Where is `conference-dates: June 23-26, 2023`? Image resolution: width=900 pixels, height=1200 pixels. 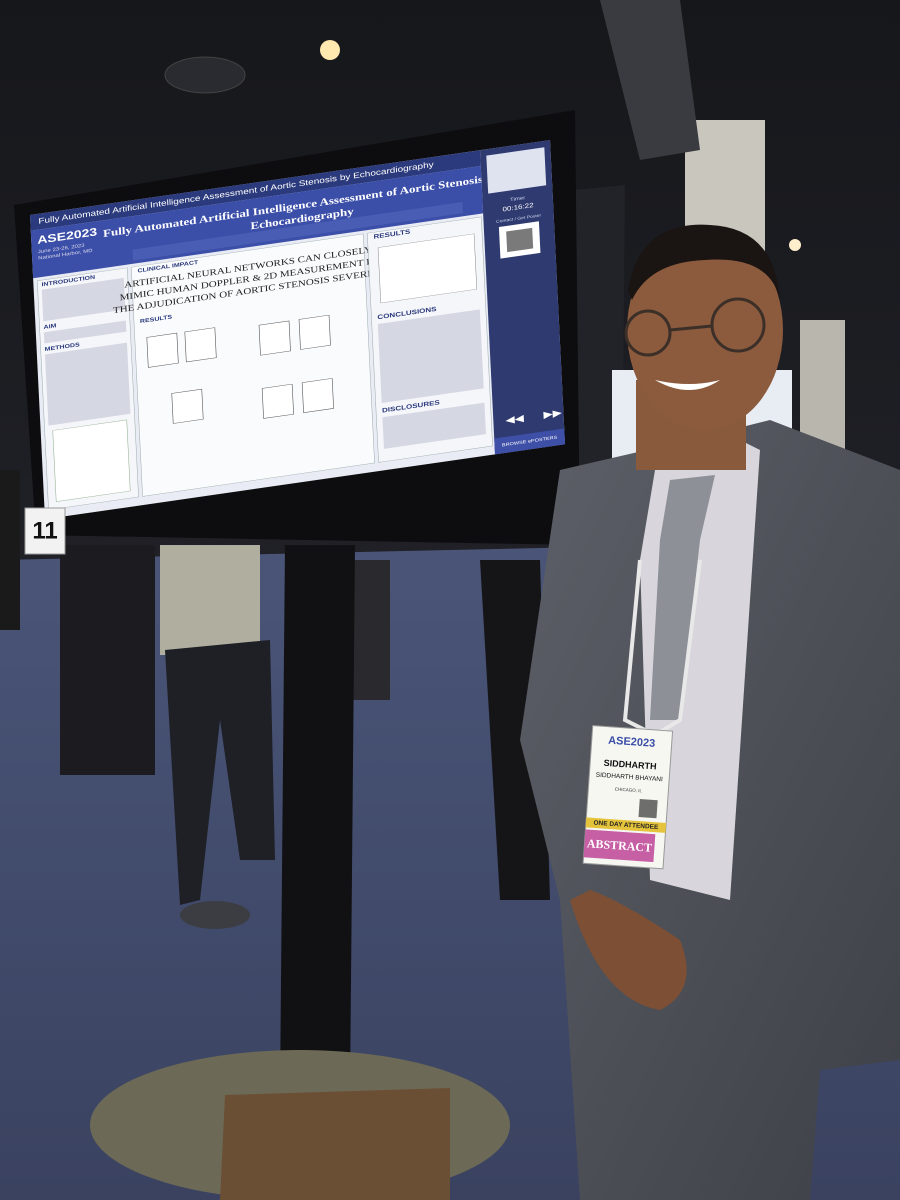
conference-dates: June 23-26, 2023 is located at coordinates (61, 249).